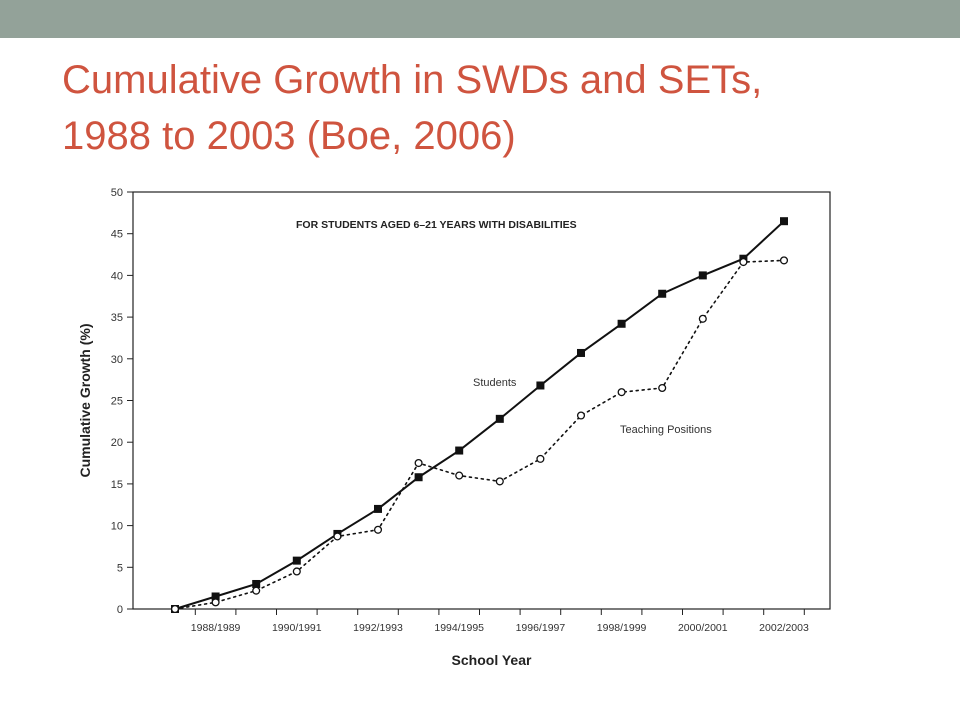 This screenshot has width=960, height=720. I want to click on x-tick-label: 1998/1999, so click(622, 628).